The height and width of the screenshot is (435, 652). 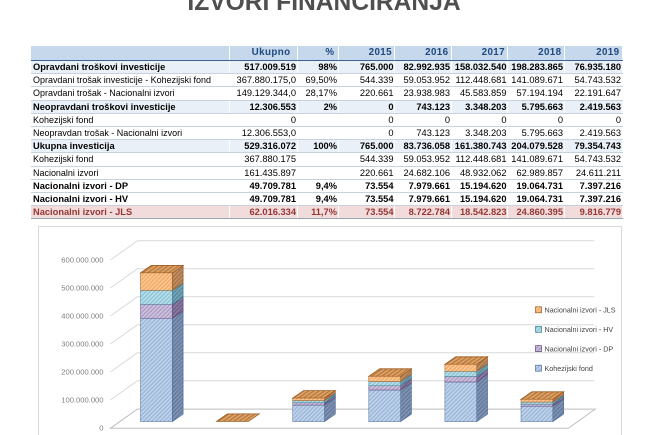 I want to click on svg-text: Nacionalni izvori - HV, so click(x=579, y=329).